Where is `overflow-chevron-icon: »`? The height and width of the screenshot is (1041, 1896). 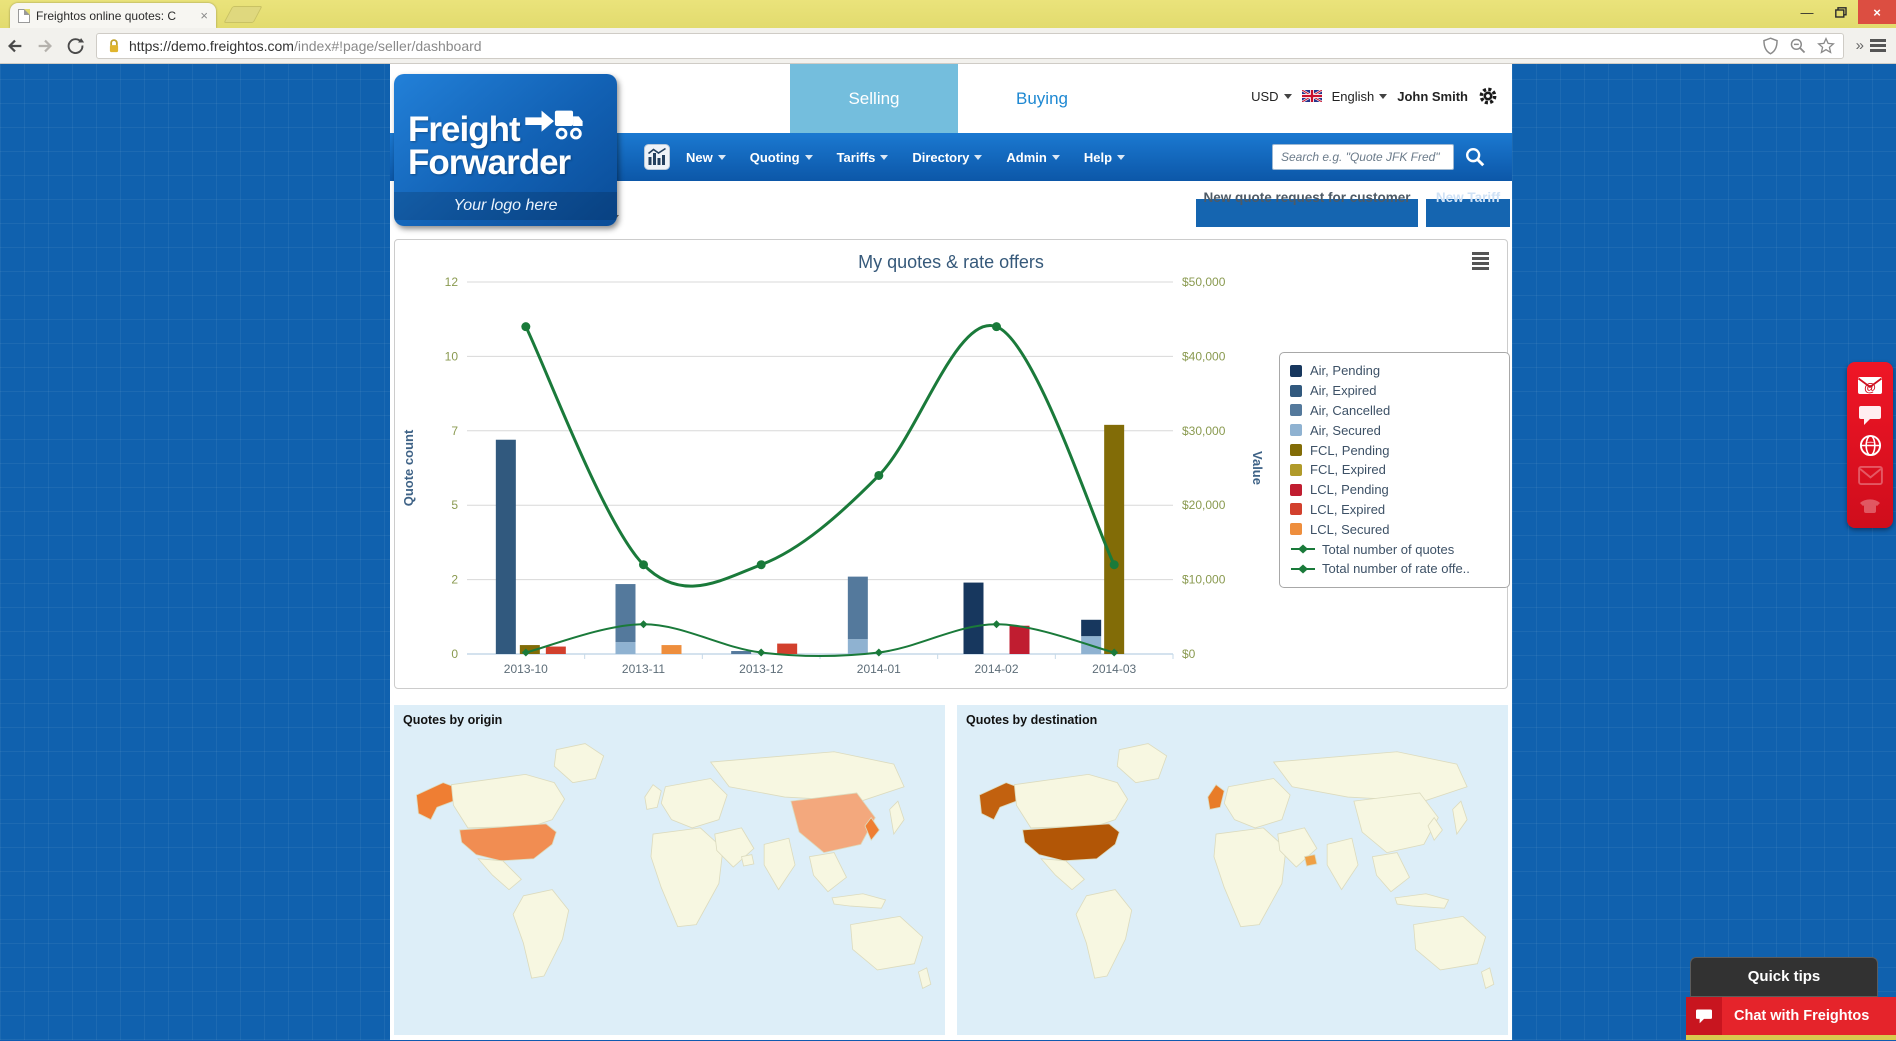
overflow-chevron-icon: » is located at coordinates (1859, 45).